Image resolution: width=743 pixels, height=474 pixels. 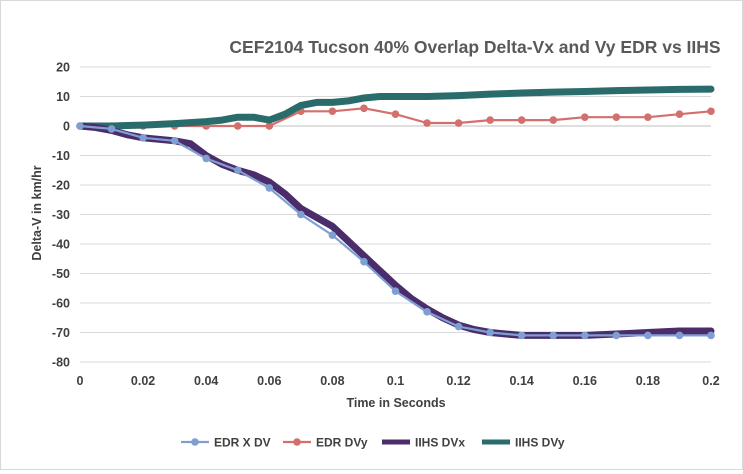 I want to click on x-tick-label: 0.16, so click(x=585, y=381).